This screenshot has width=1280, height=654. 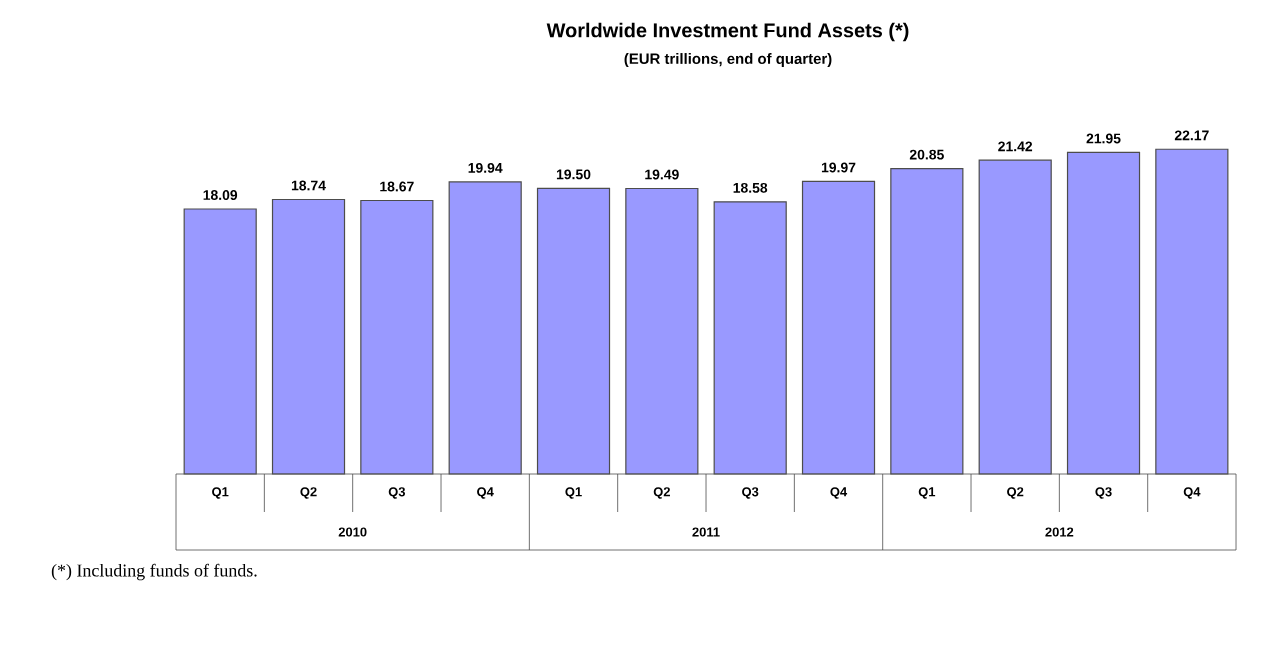 I want to click on text: (*) Including funds of funds., so click(x=154, y=572).